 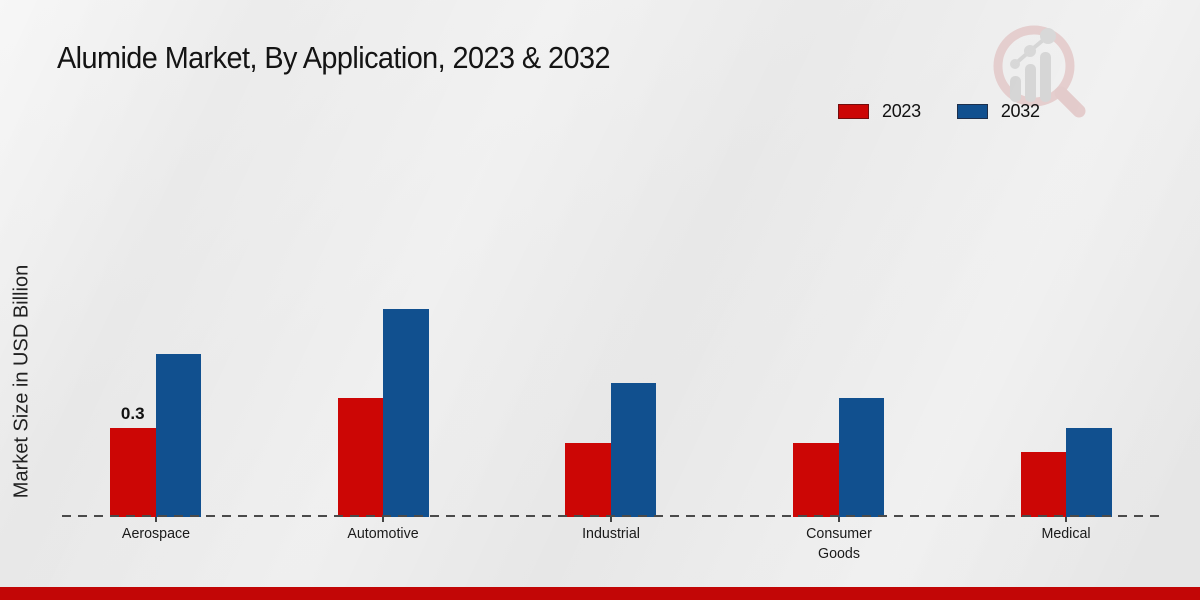 What do you see at coordinates (901, 111) in the screenshot?
I see `legend-label: 2023` at bounding box center [901, 111].